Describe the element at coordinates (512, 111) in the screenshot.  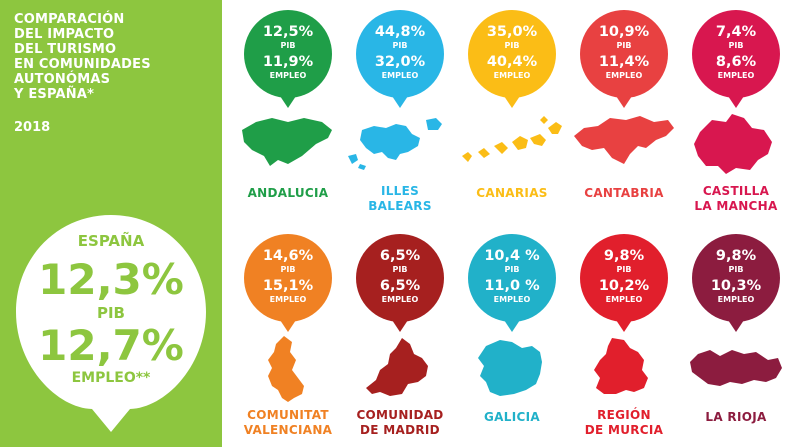
I see `region-card-canarias: 35,0% PIB 40,4% EMPLEO CANARIAS` at that location.